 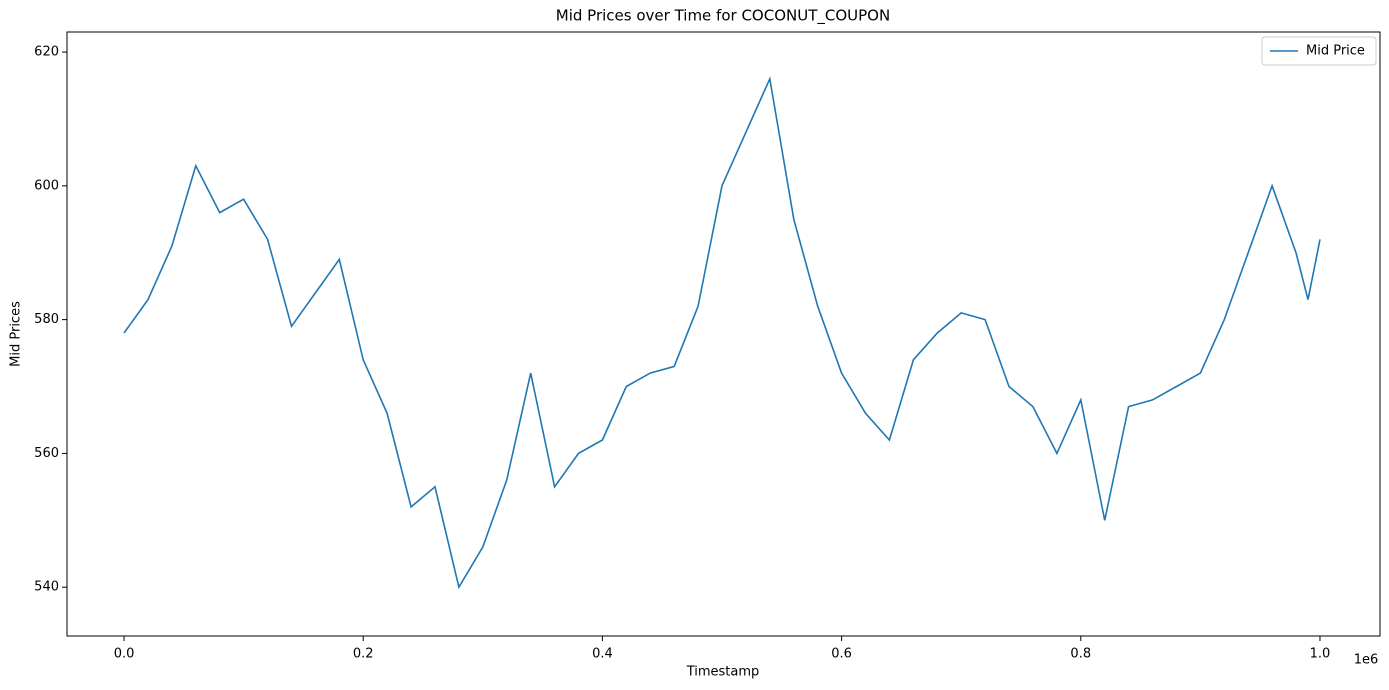 What do you see at coordinates (1080, 654) in the screenshot?
I see `x-tick-label: 0.8` at bounding box center [1080, 654].